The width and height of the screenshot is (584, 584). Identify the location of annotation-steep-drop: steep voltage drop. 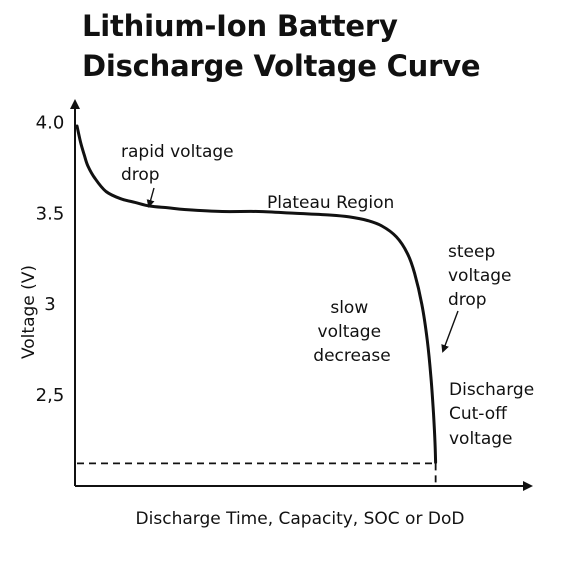
(482, 276).